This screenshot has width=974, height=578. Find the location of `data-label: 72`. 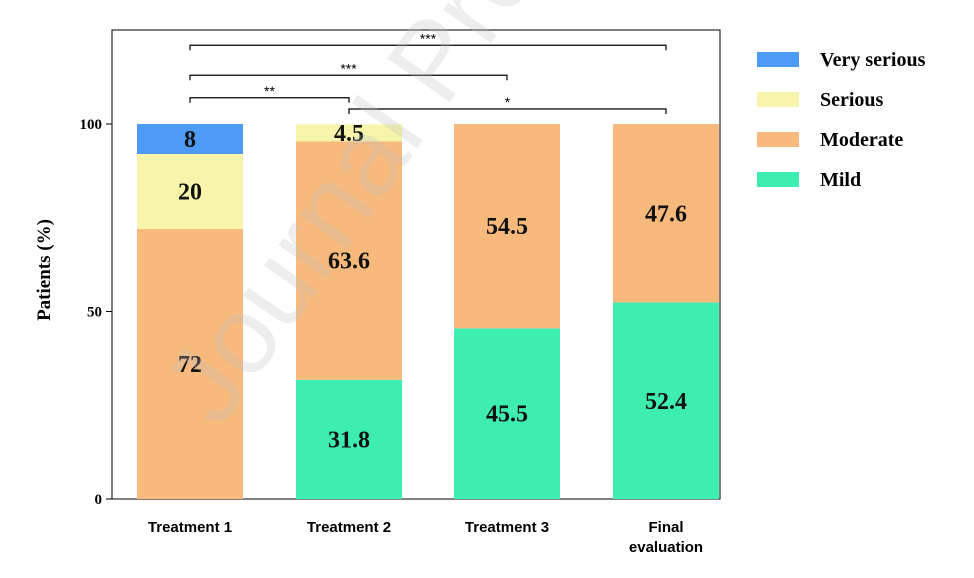

data-label: 72 is located at coordinates (190, 365).